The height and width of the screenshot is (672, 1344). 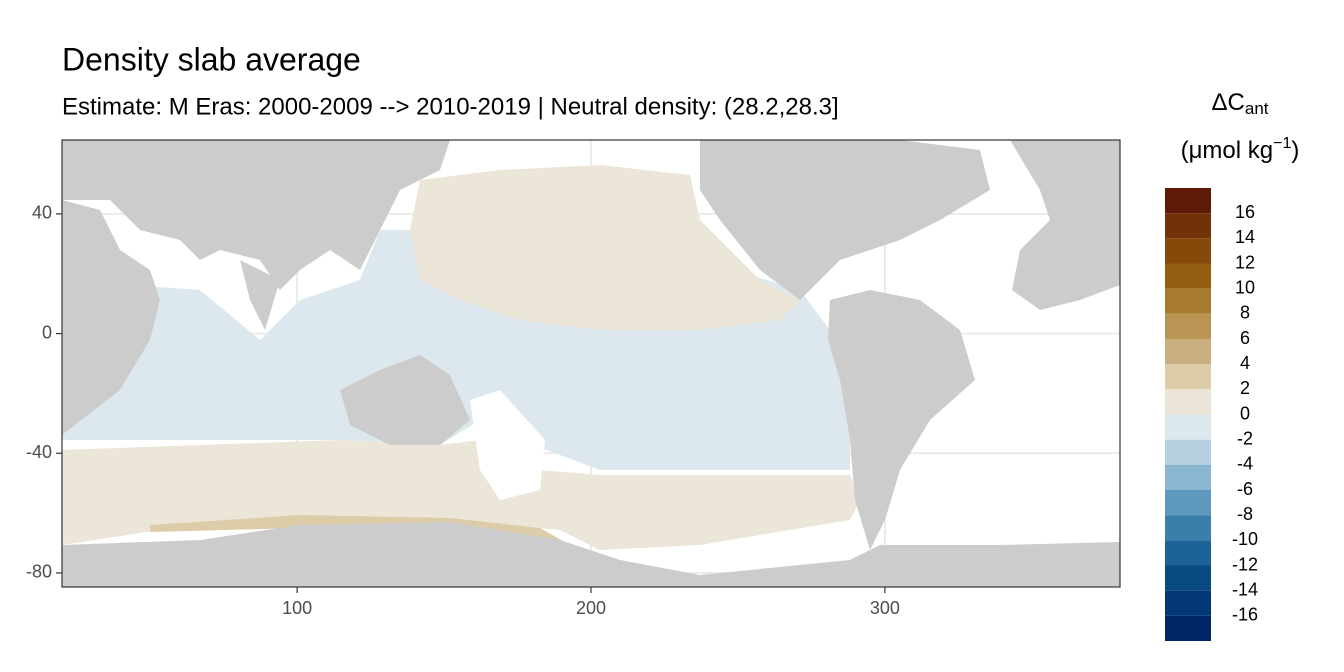 What do you see at coordinates (47, 332) in the screenshot?
I see `y-tick-label: 0` at bounding box center [47, 332].